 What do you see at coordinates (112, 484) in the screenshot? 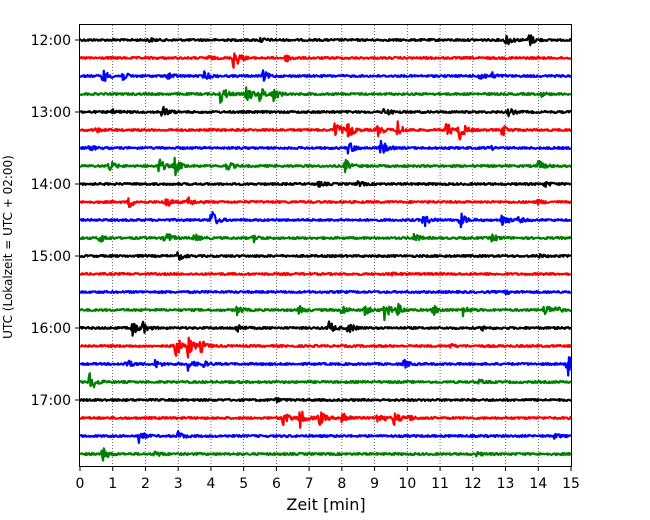
I see `x-tick-label: 1` at bounding box center [112, 484].